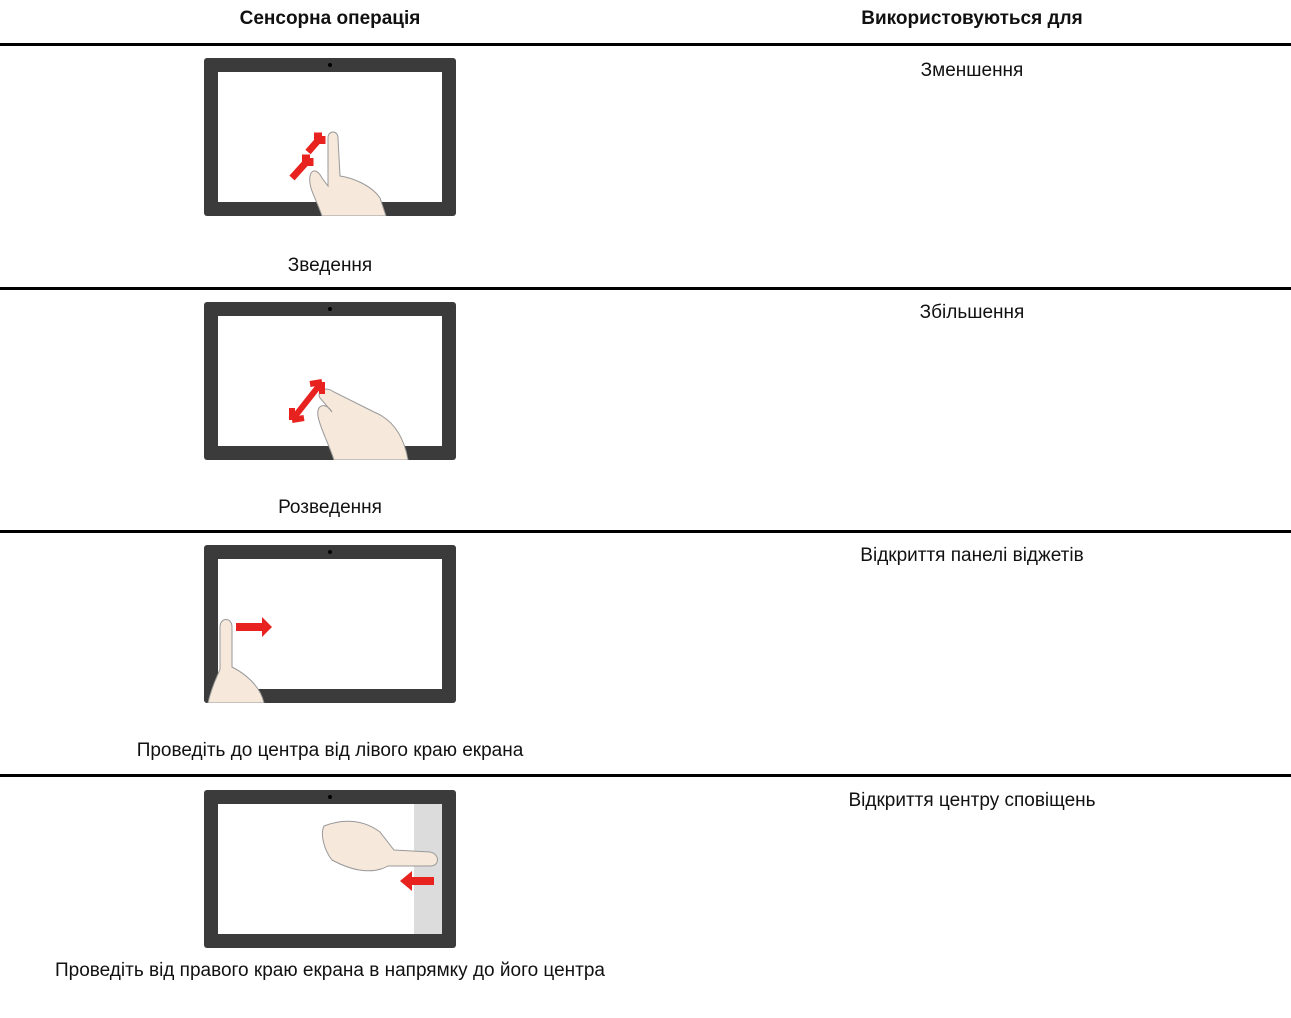 This screenshot has width=1291, height=1018. Describe the element at coordinates (972, 312) in the screenshot. I see `gesture-use: Збільшення` at that location.